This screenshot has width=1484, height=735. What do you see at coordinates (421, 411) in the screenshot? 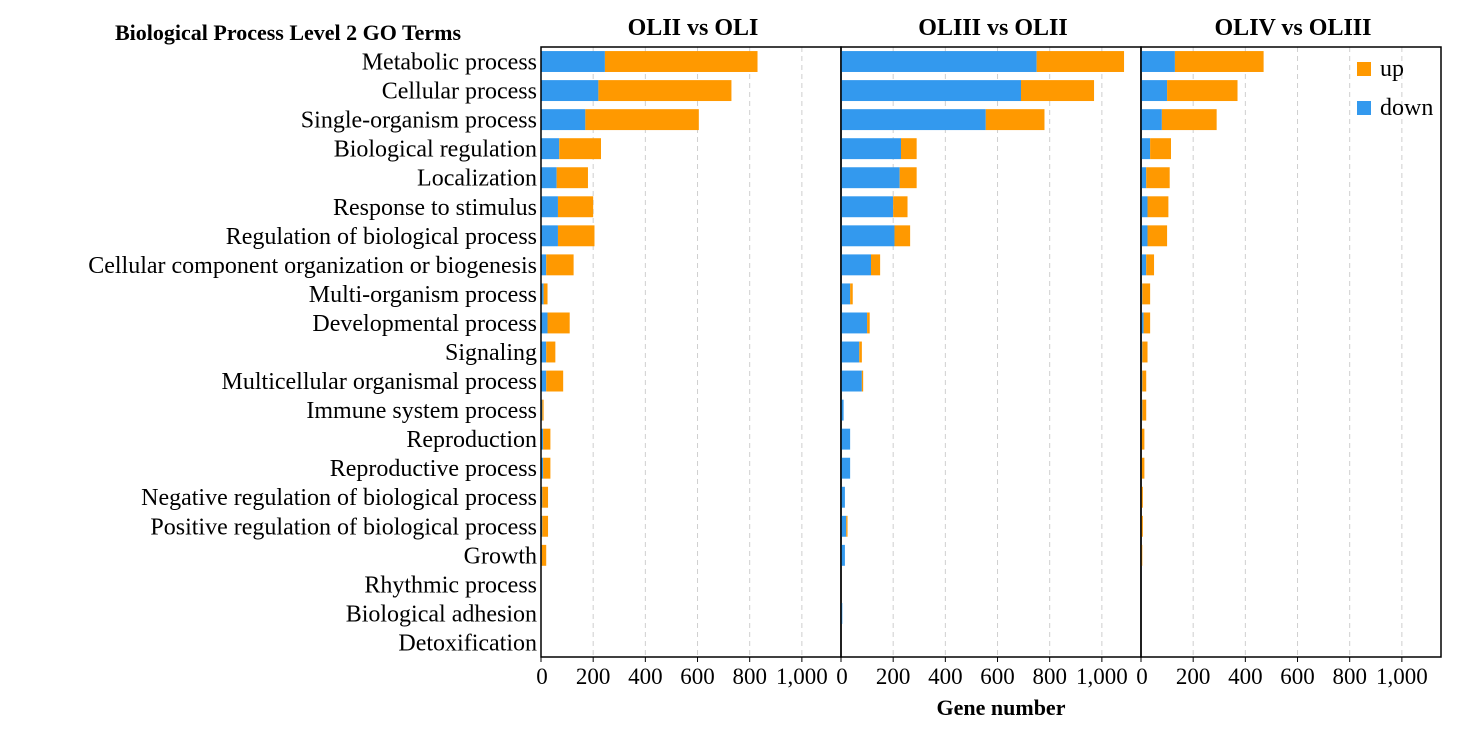
I see `category-label: Immune system process` at bounding box center [421, 411].